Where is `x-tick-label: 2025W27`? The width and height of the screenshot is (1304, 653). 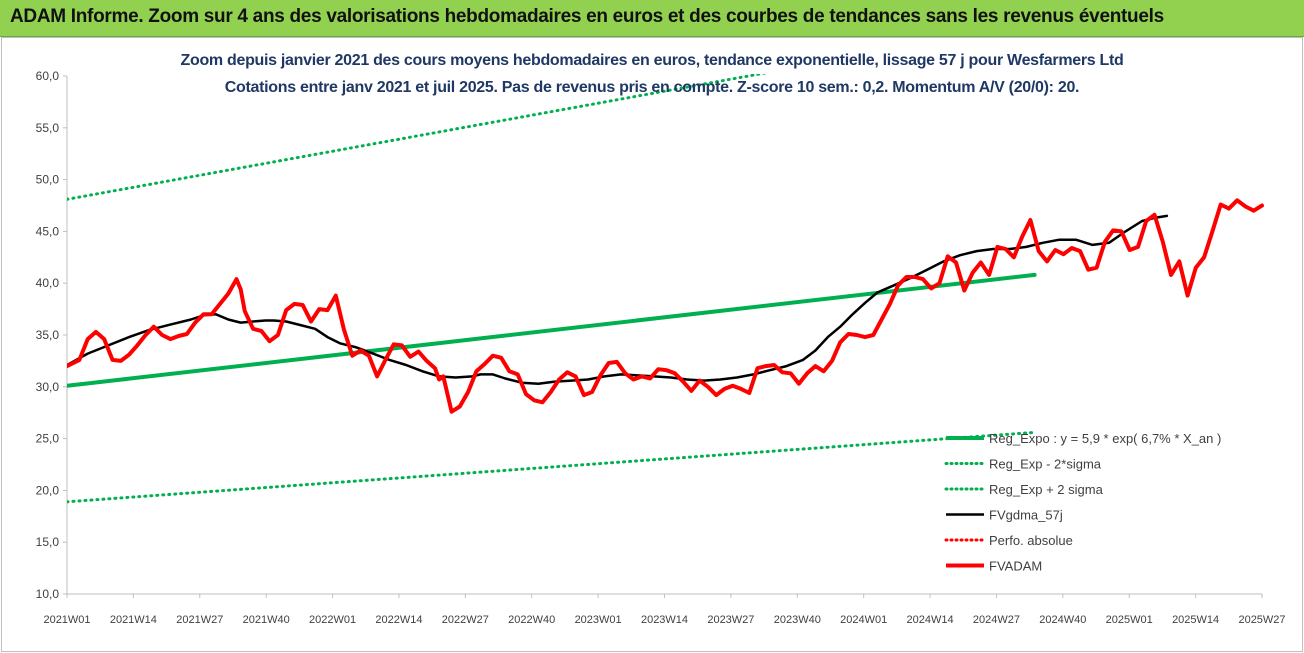 x-tick-label: 2025W27 is located at coordinates (1261, 620).